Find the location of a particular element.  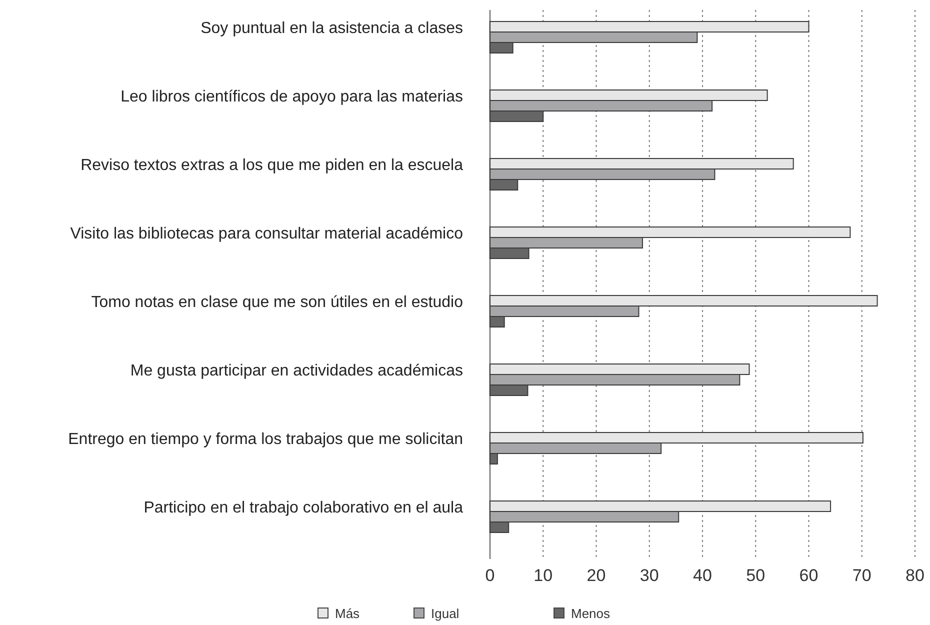

x-tick-label: 20 is located at coordinates (596, 575).